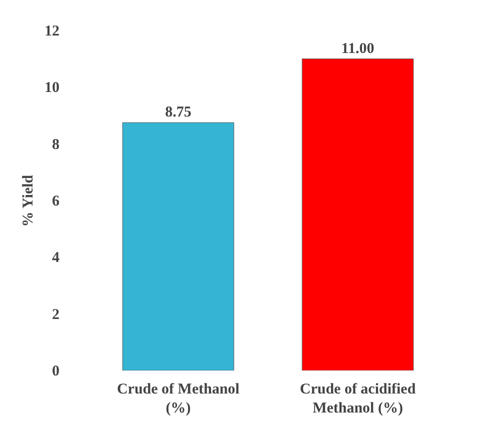  Describe the element at coordinates (52, 32) in the screenshot. I see `y-tick-label: 12` at that location.